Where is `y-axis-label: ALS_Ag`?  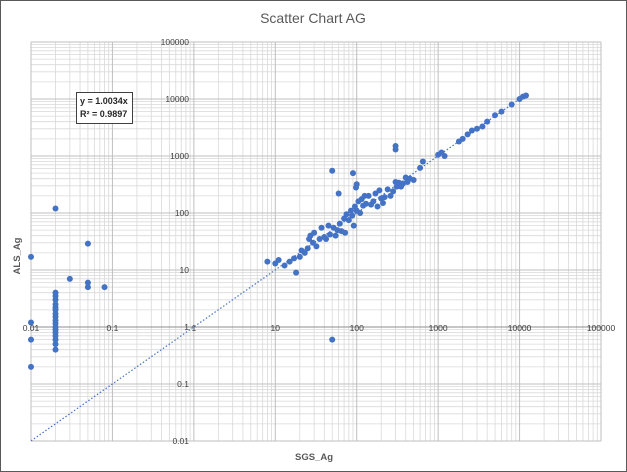 y-axis-label: ALS_Ag is located at coordinates (17, 255).